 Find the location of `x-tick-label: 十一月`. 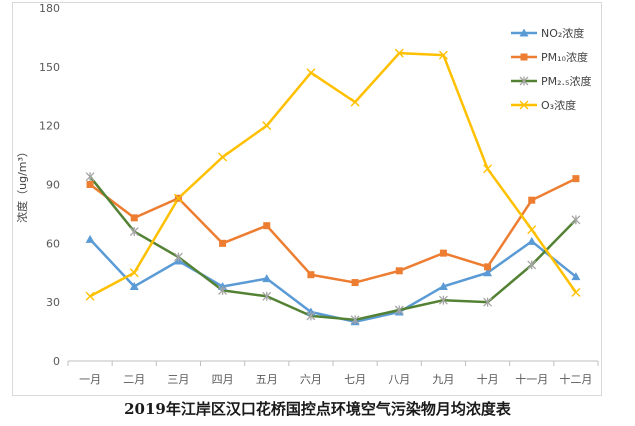

x-tick-label: 十一月 is located at coordinates (531, 379).